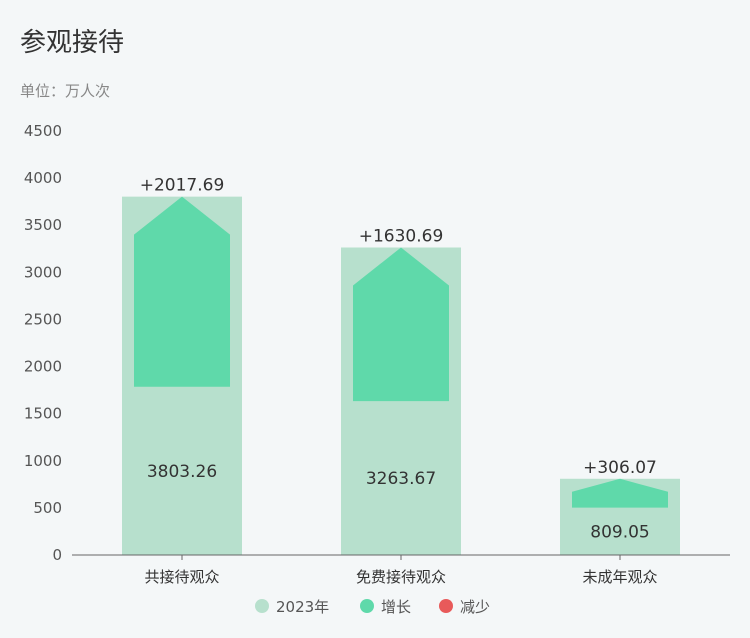  What do you see at coordinates (475, 607) in the screenshot?
I see `legend-label: 减少` at bounding box center [475, 607].